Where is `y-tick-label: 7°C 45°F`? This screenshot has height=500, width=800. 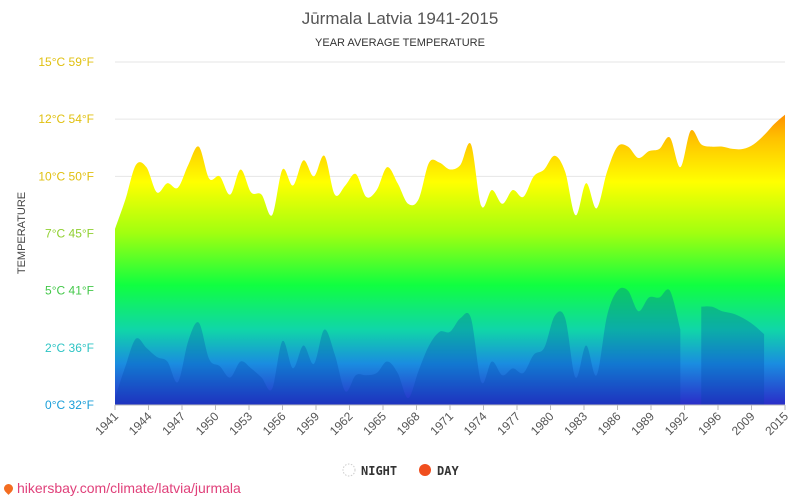
y-tick-label: 7°C 45°F is located at coordinates (69, 234).